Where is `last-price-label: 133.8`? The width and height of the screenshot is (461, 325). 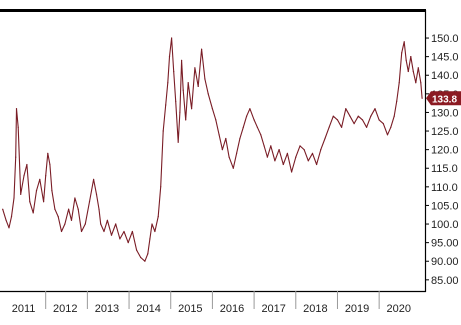
last-price-label: 133.8 is located at coordinates (444, 99).